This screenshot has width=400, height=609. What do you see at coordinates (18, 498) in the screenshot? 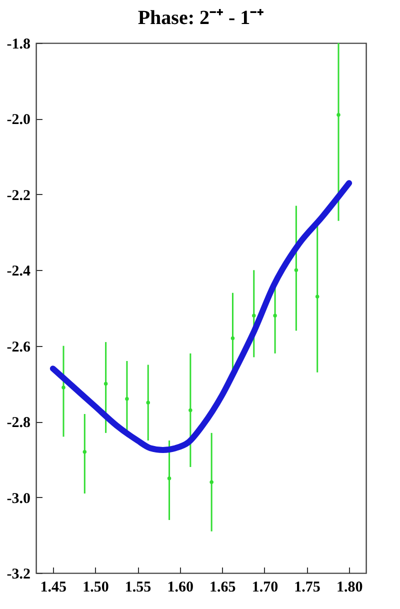
I see `y-tick-label: -3.0` at bounding box center [18, 498].